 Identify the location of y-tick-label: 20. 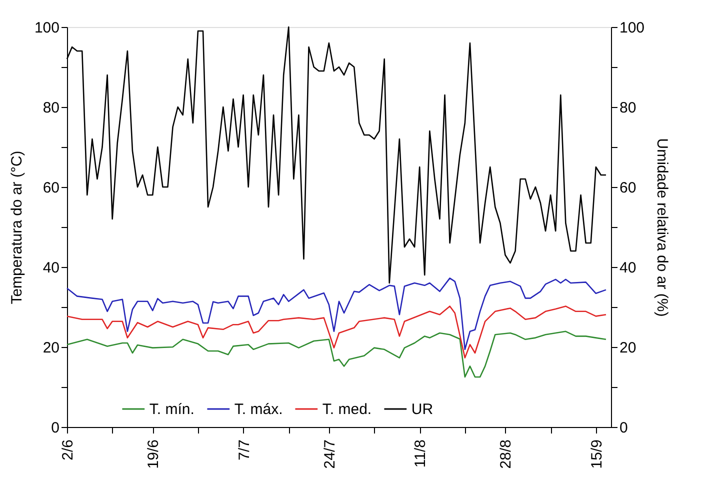
(51, 348).